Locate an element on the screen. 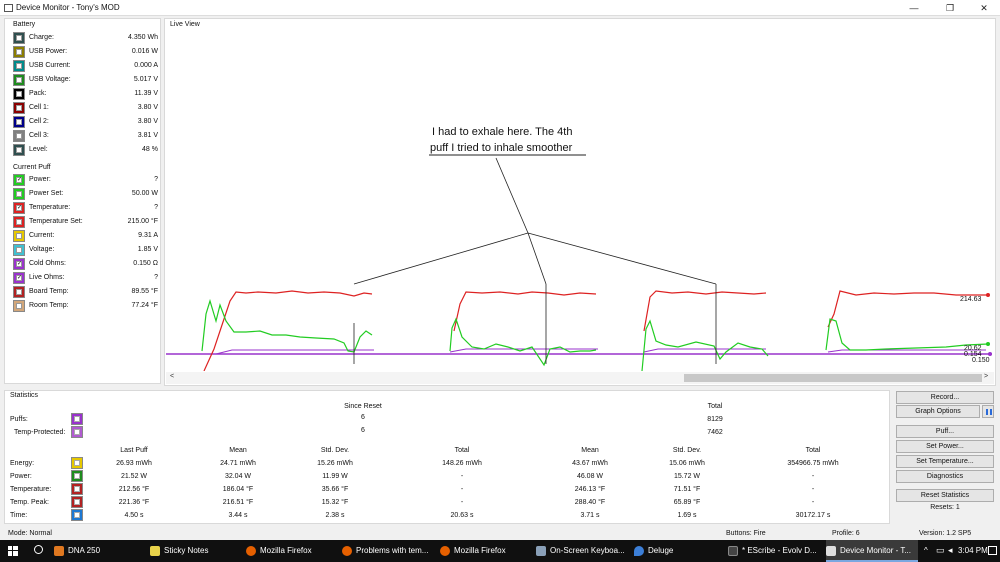 Image resolution: width=1000 pixels, height=562 pixels. temp-protected-swatch is located at coordinates (77, 432).